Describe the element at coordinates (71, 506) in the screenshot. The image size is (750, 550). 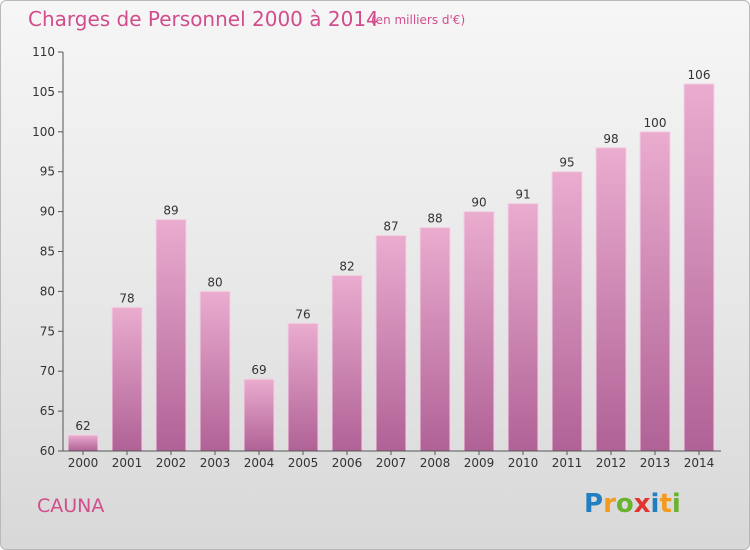
I see `city-name: CAUNA` at that location.